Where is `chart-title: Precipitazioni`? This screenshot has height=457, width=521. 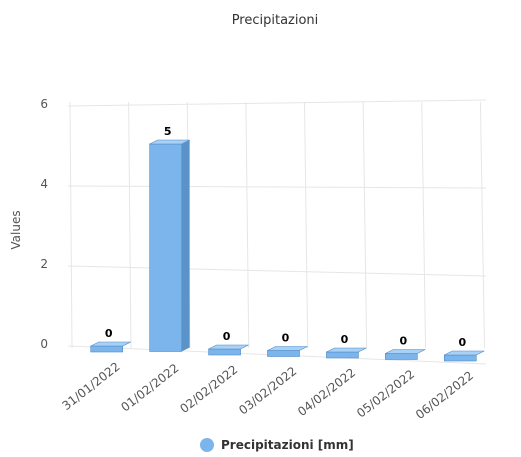 chart-title: Precipitazioni is located at coordinates (275, 20).